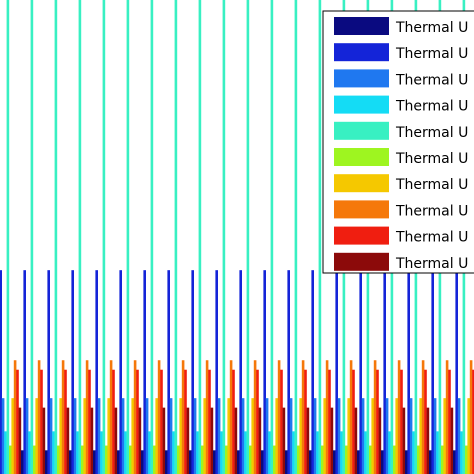  Describe the element at coordinates (430, 462) in the screenshot. I see `bar-g19-s1` at that location.